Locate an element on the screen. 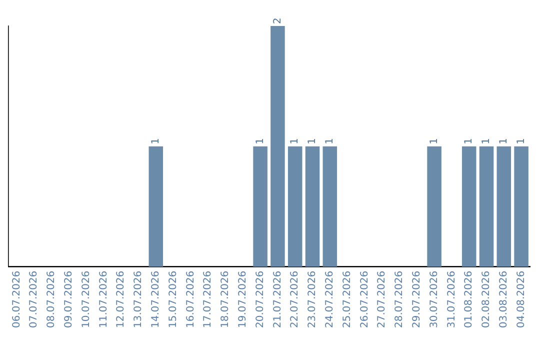  x-tick-label: 20.07.2026 is located at coordinates (260, 299).